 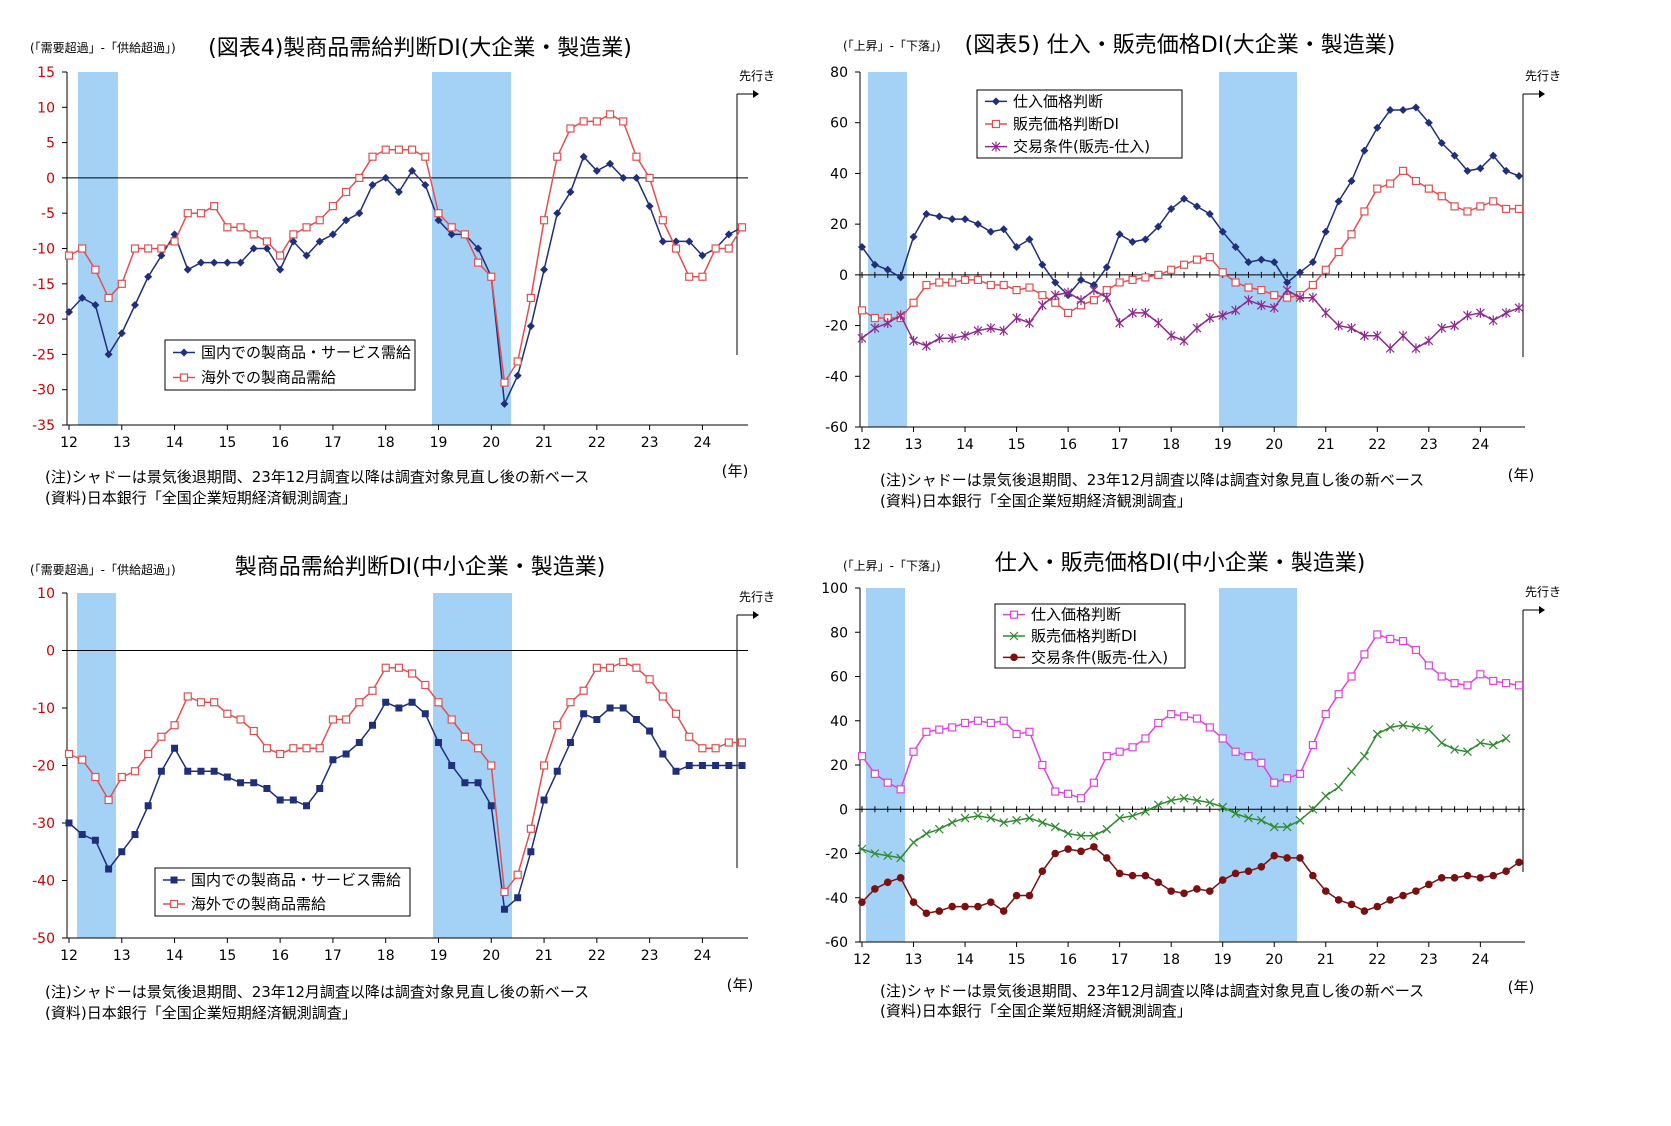 What do you see at coordinates (1377, 445) in the screenshot?
I see `x-tick-label: 22` at bounding box center [1377, 445].